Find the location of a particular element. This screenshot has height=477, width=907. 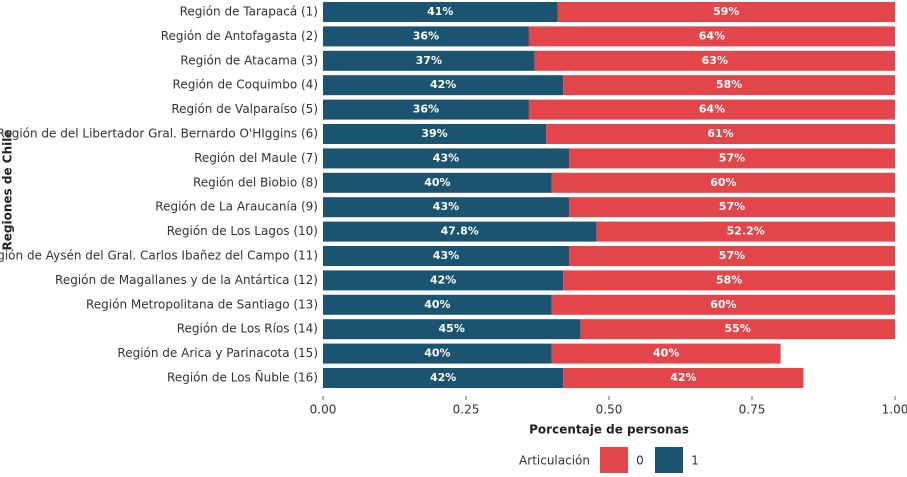

y-tick-label: Región de Los Lagos (10) is located at coordinates (242, 231).